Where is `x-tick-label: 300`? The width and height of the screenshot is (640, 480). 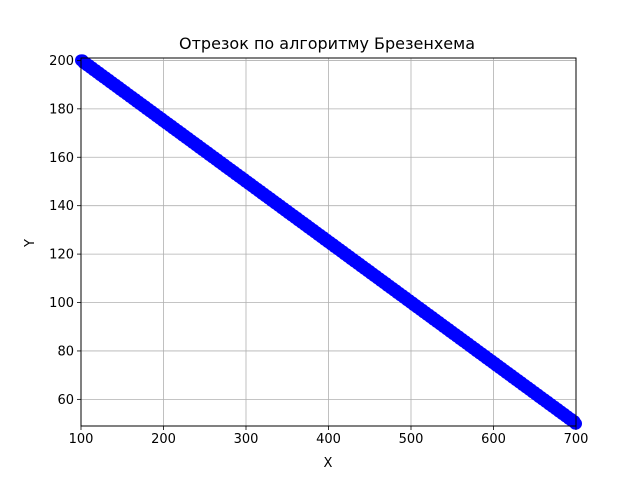
x-tick-label: 300 is located at coordinates (246, 439).